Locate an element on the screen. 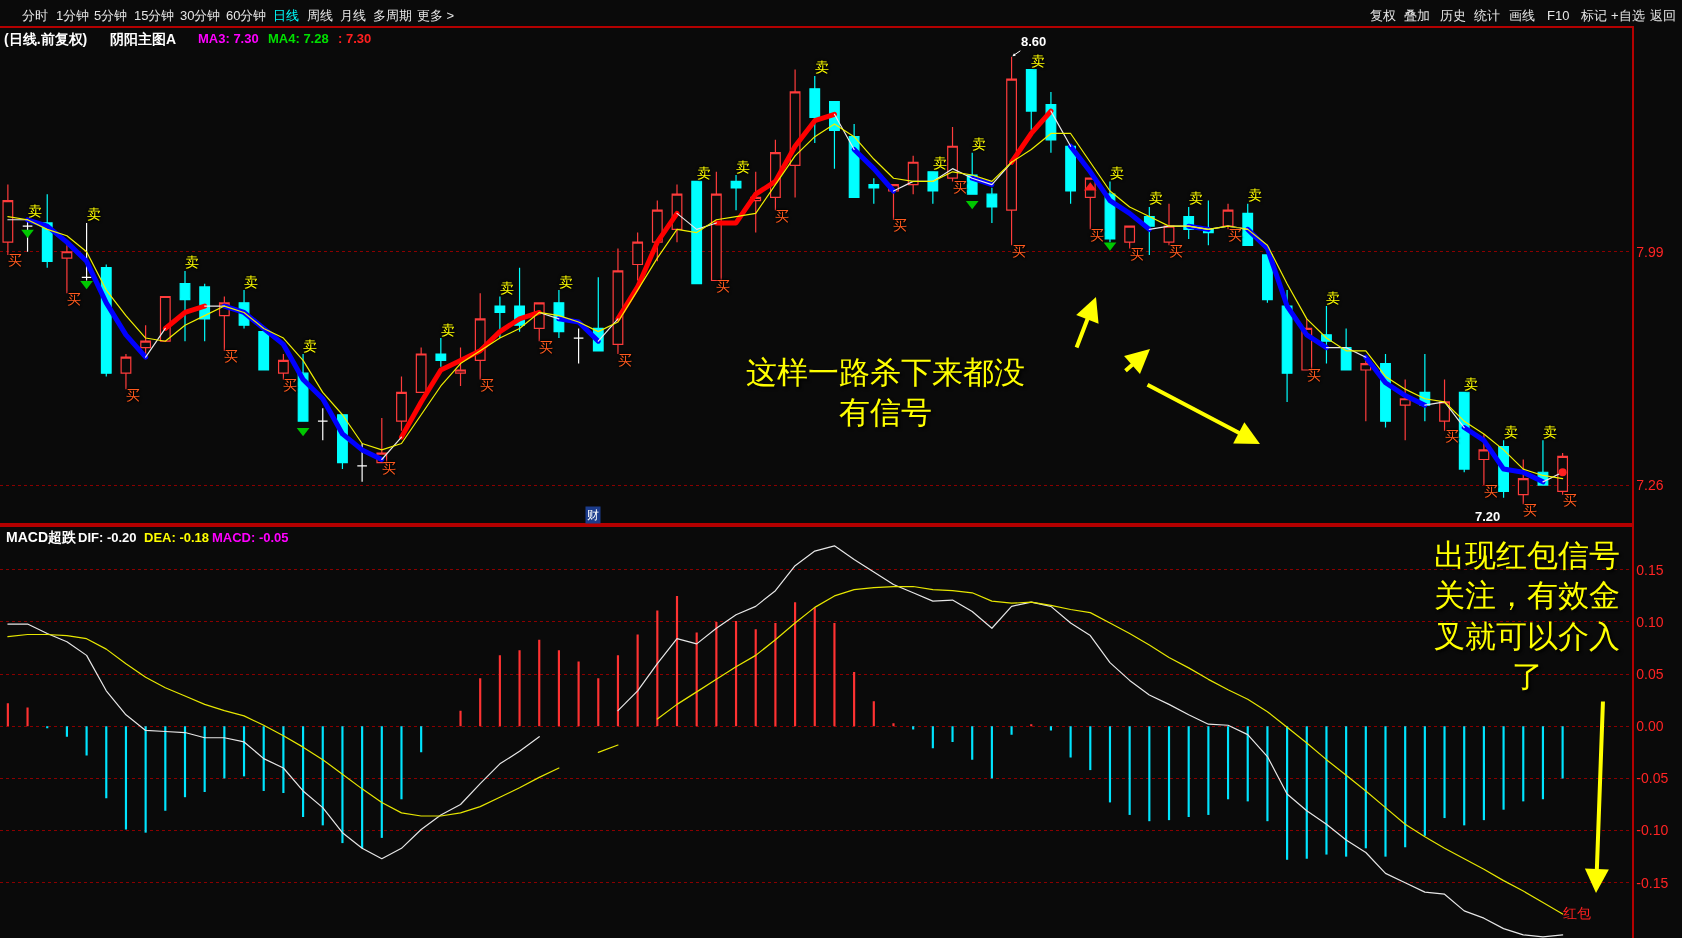 The height and width of the screenshot is (938, 1682). text: 叠加 is located at coordinates (1417, 15).